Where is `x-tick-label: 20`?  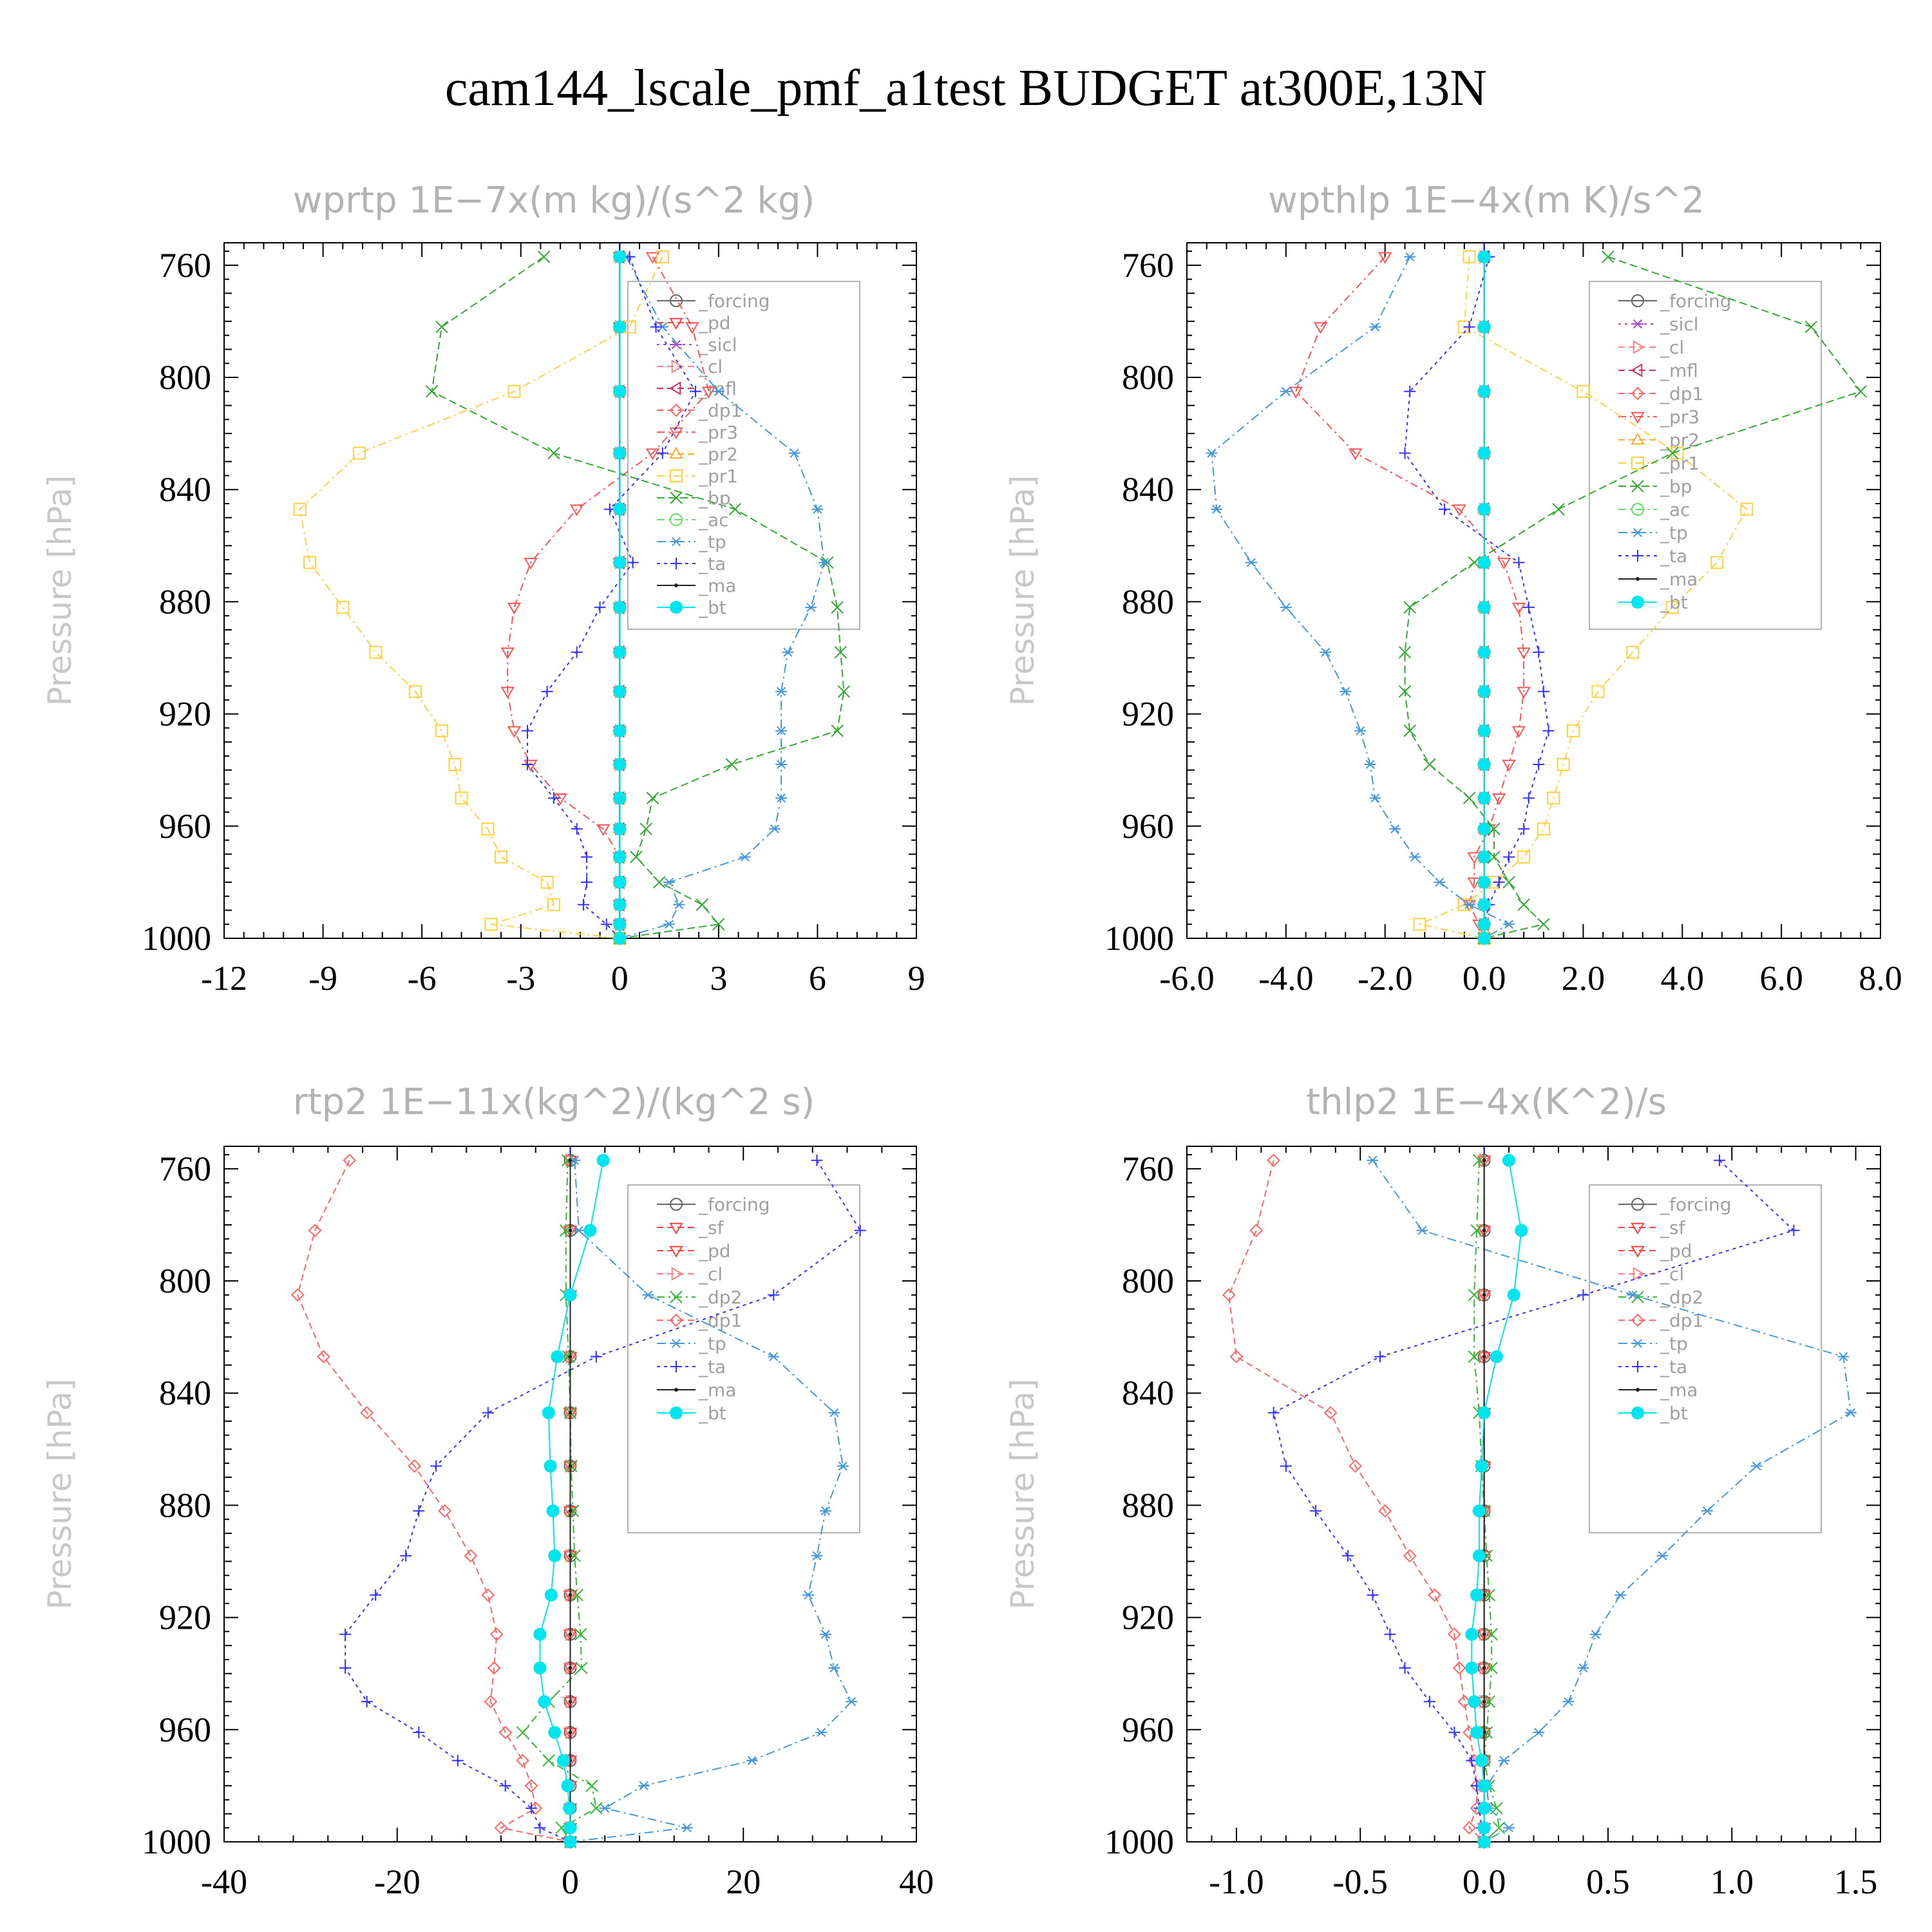 x-tick-label: 20 is located at coordinates (744, 1882).